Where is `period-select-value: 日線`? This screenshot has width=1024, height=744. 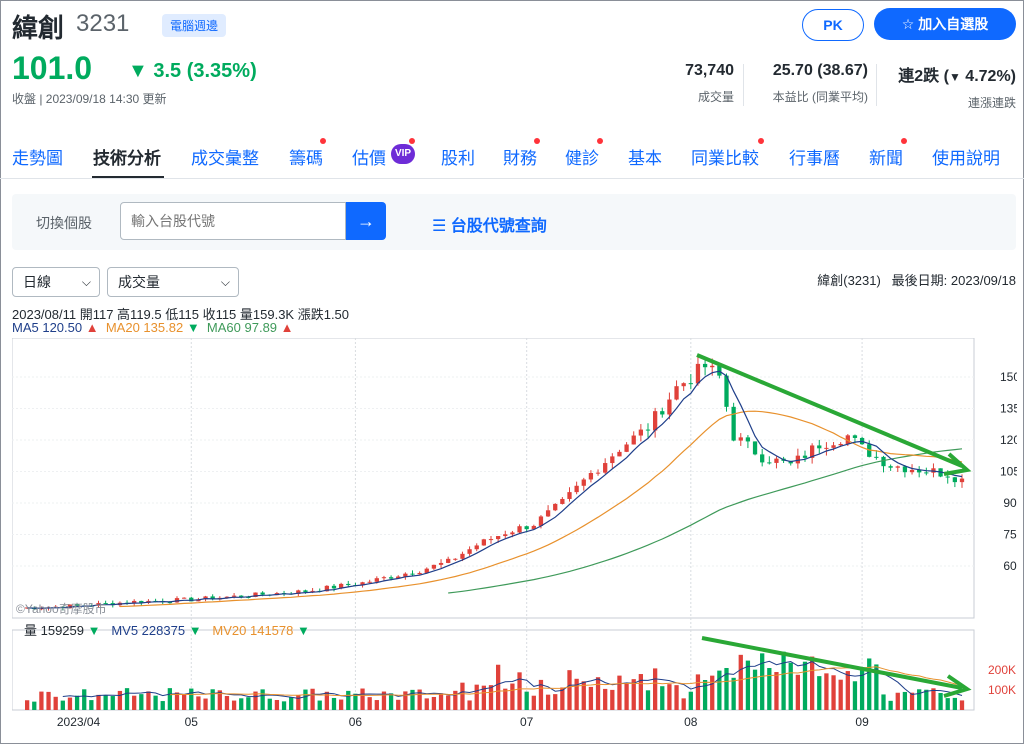 period-select-value: 日線 is located at coordinates (37, 282).